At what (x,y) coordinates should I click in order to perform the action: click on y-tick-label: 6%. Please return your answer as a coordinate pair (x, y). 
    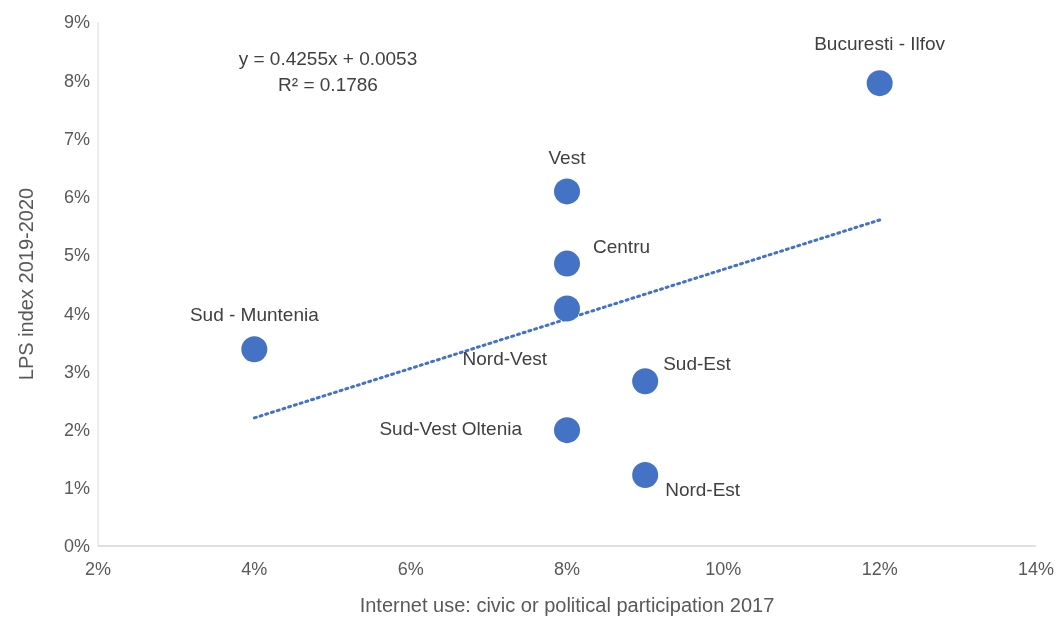
    Looking at the image, I should click on (76, 197).